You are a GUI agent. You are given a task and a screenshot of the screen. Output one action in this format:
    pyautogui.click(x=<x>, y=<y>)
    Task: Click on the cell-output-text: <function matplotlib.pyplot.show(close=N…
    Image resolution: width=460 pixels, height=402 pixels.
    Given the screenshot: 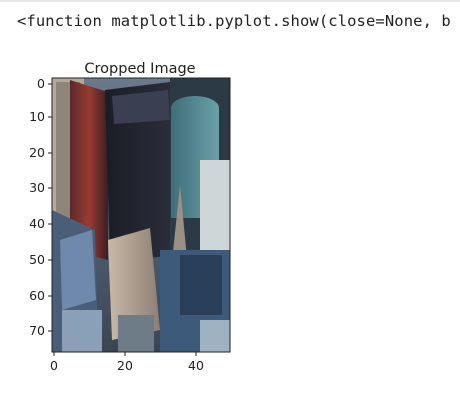 What is the action you would take?
    pyautogui.click(x=234, y=21)
    